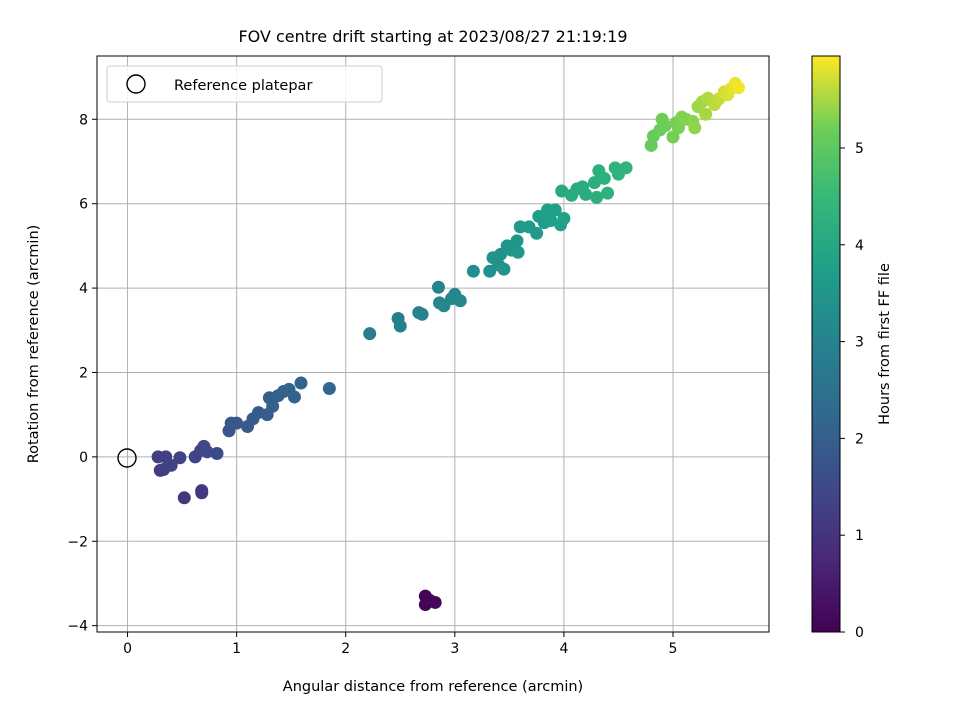 This screenshot has width=960, height=720. Describe the element at coordinates (34, 344) in the screenshot. I see `y-axis-label: Rotation from reference (arcmin)` at that location.